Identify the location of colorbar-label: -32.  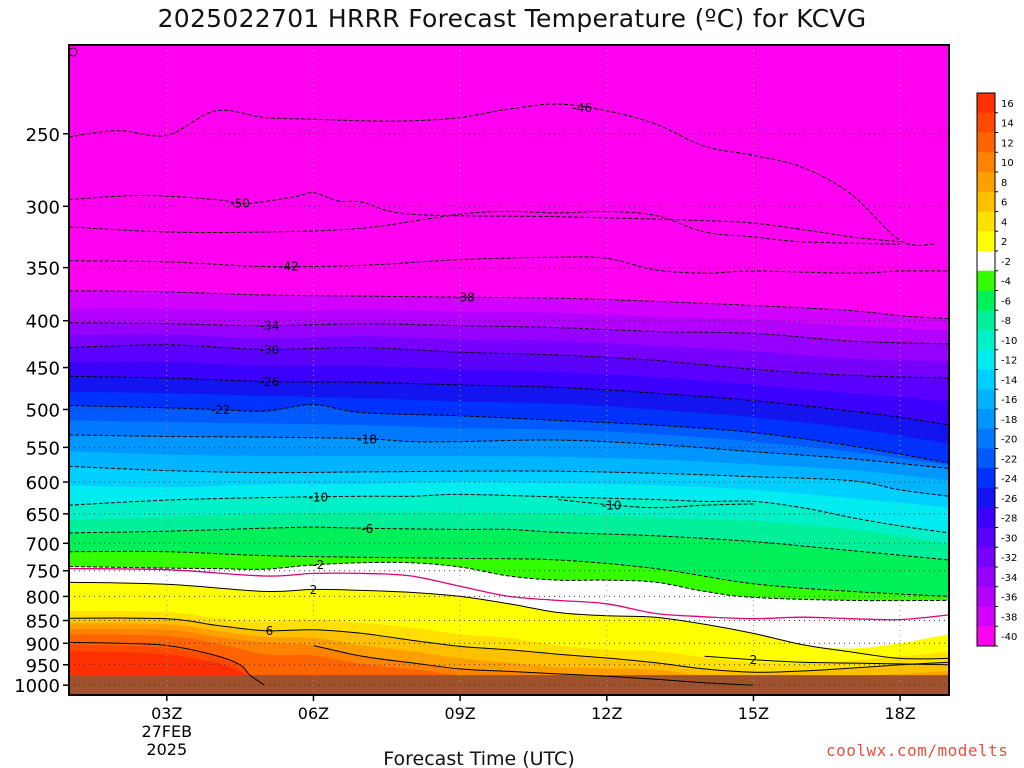
(1009, 558).